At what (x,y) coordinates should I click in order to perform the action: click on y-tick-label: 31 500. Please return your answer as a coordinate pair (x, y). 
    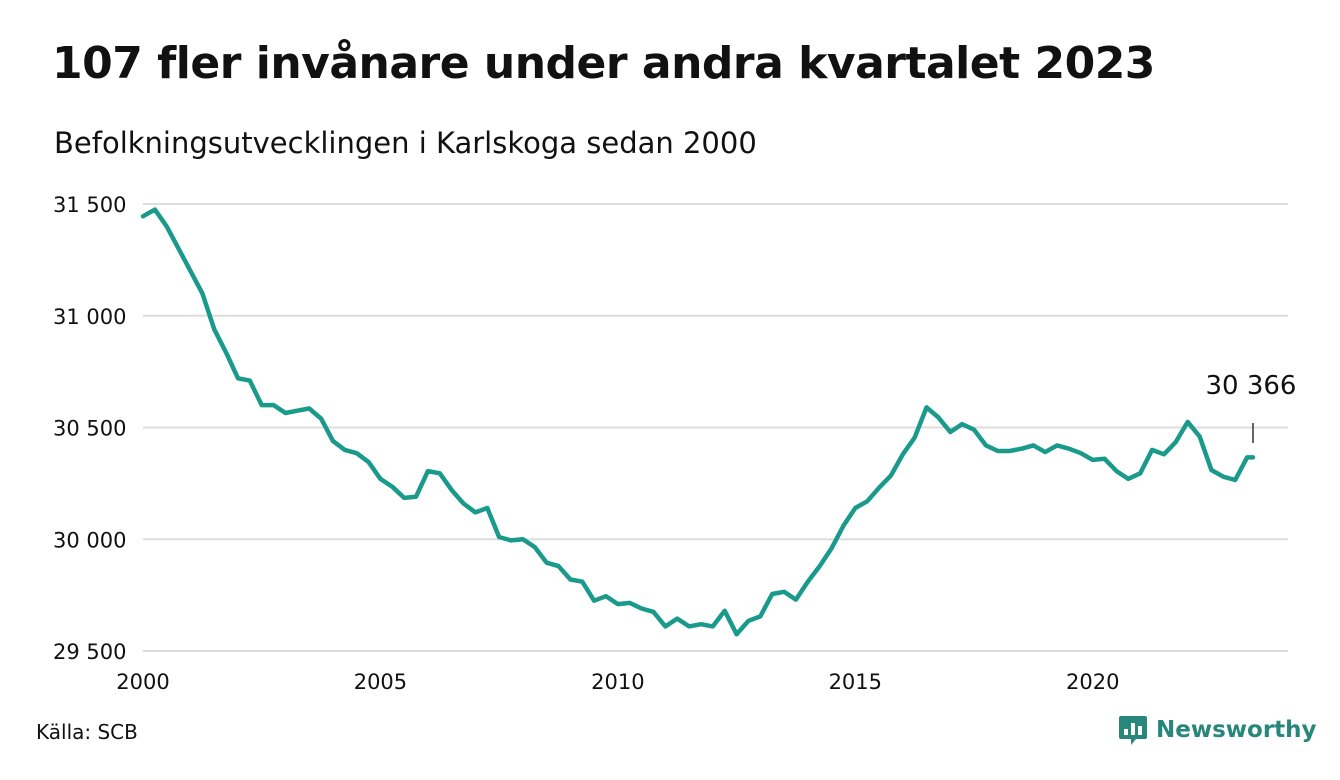
    Looking at the image, I should click on (89, 205).